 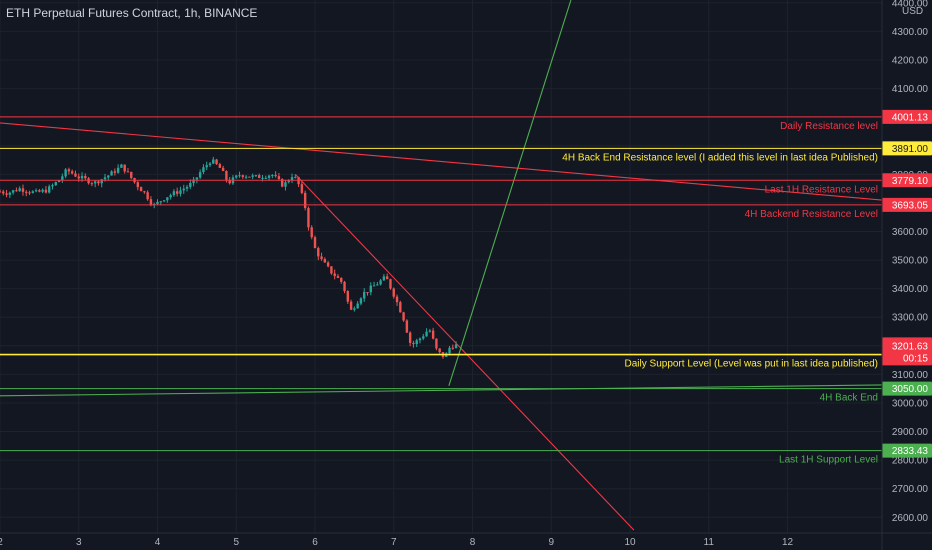 I want to click on y-tick-label: 4300.00, so click(x=910, y=32).